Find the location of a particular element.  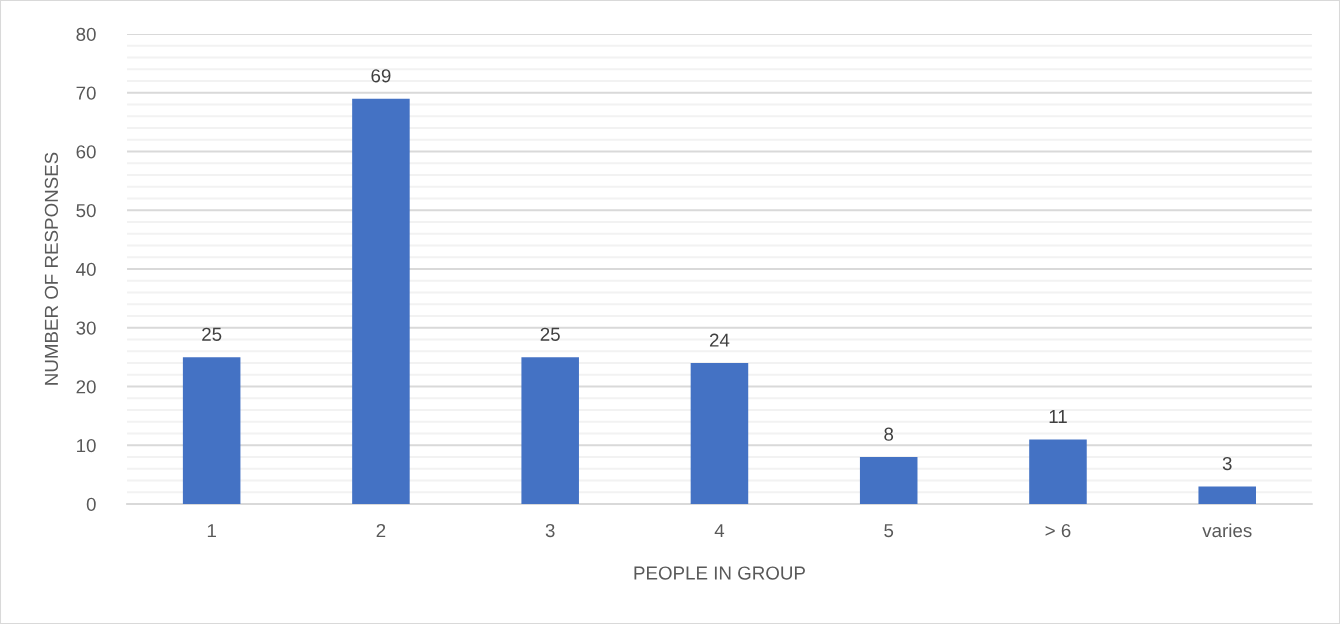

x-tick-label: 3 is located at coordinates (550, 530).